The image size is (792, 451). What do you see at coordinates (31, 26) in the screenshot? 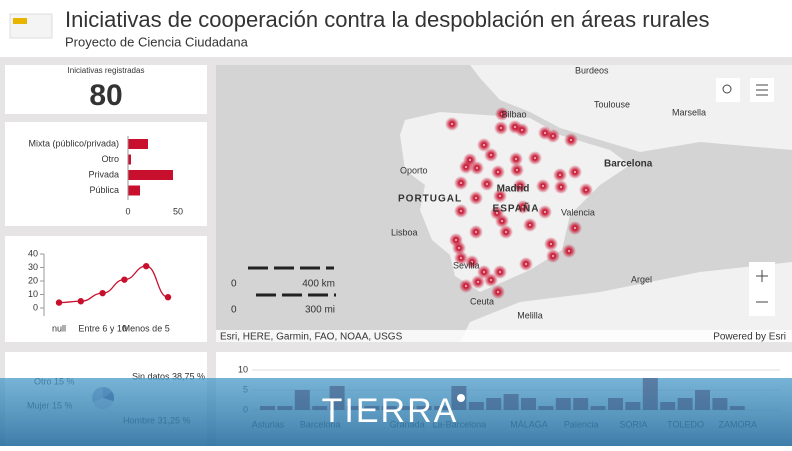
I see `logo` at bounding box center [31, 26].